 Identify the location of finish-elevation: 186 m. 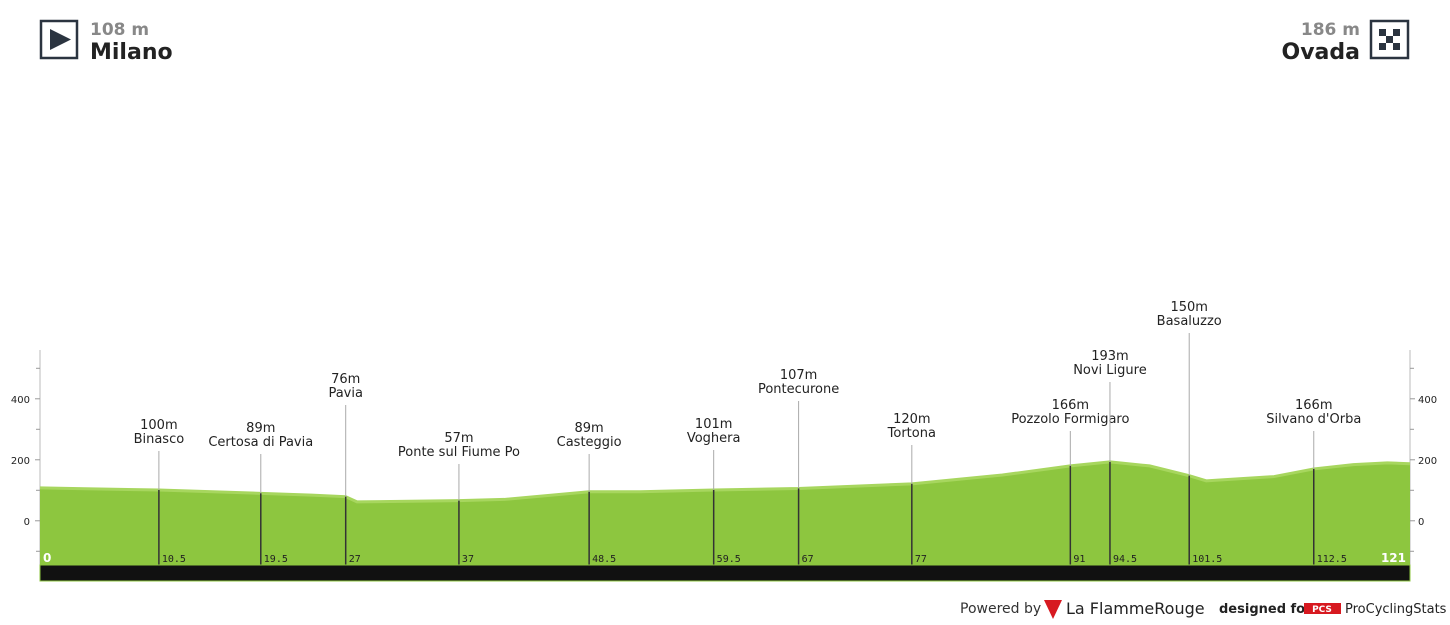
(1330, 30).